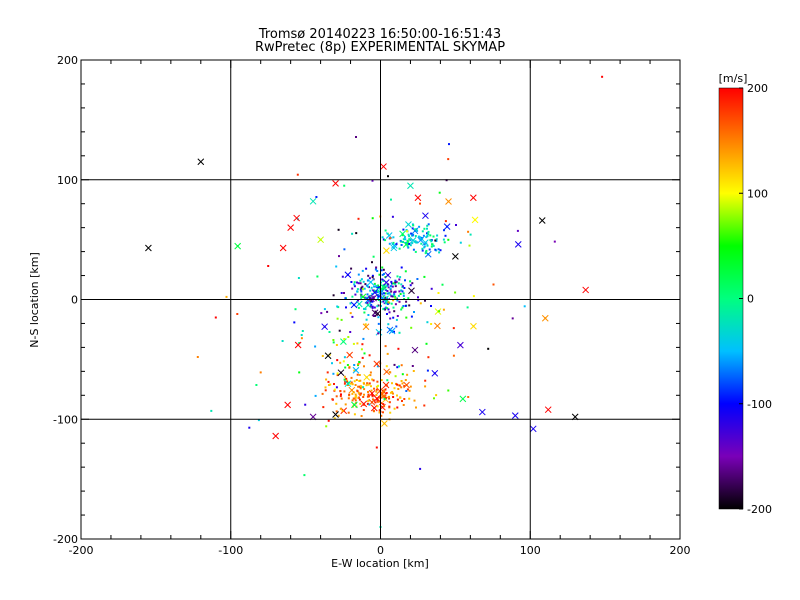  I want to click on y-tick-label: -100, so click(65, 419).